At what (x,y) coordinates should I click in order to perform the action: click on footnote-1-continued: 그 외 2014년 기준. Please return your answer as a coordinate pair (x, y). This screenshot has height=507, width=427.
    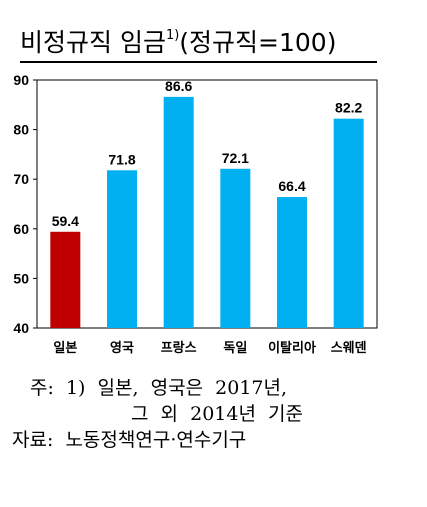
    Looking at the image, I should click on (217, 414).